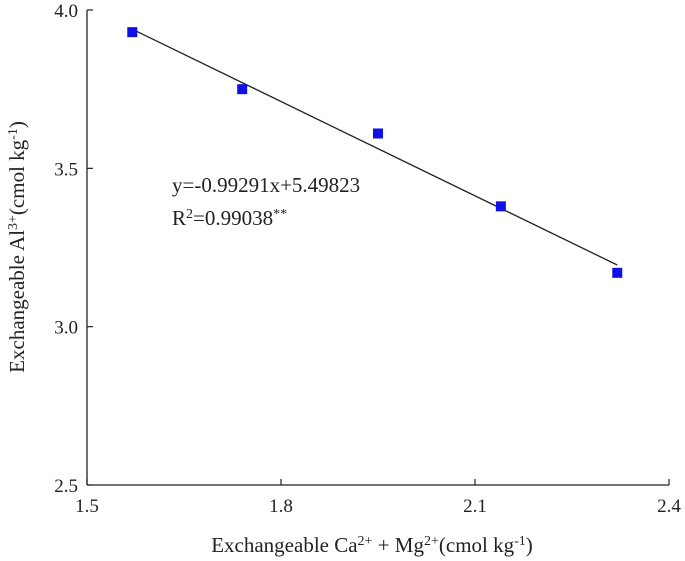 This screenshot has height=561, width=685. I want to click on x-tick-label: 1.5, so click(87, 506).